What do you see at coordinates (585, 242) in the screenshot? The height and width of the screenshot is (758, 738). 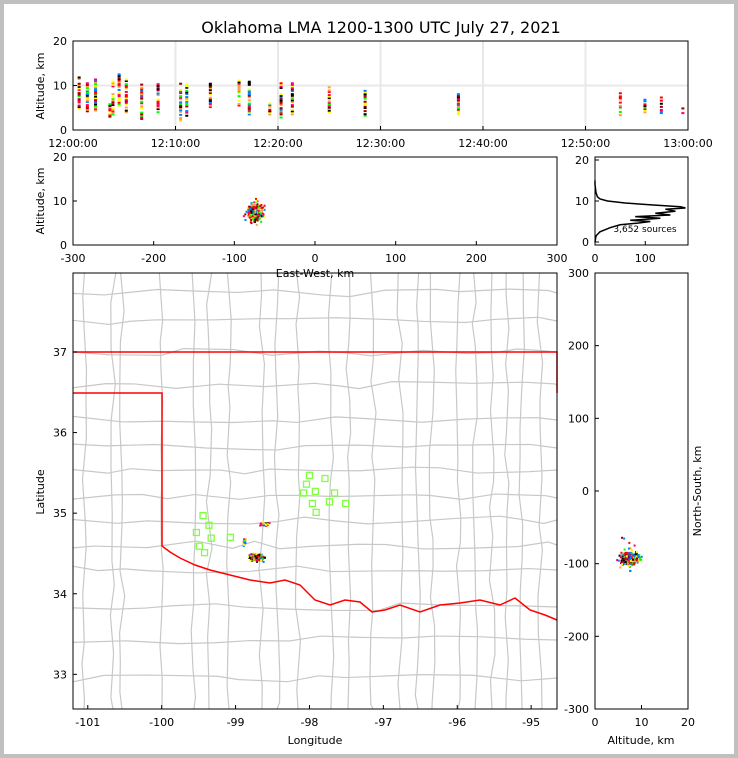 I see `hist-ytick-label: 0` at bounding box center [585, 242].